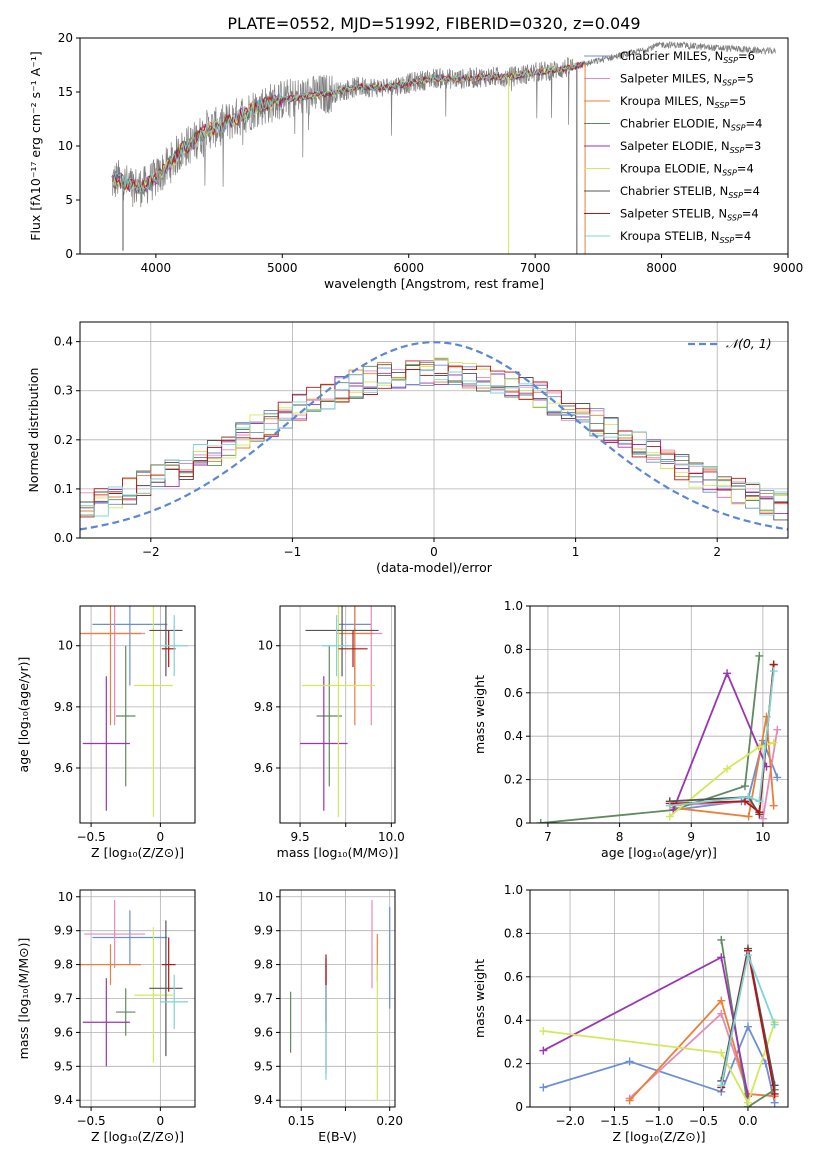  Describe the element at coordinates (151, 552) in the screenshot. I see `x-tick-label: −2` at that location.